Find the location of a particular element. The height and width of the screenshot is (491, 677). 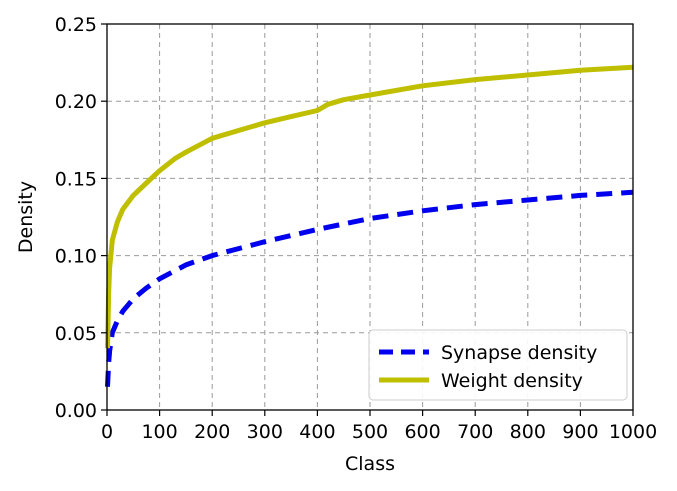

y-tick-label: 0.15 is located at coordinates (76, 179).